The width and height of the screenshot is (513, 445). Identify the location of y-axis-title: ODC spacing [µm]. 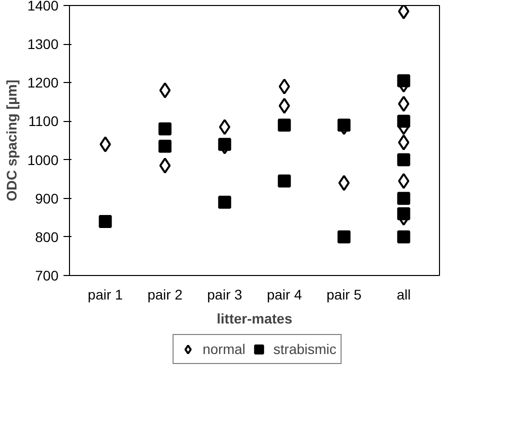
(11, 141).